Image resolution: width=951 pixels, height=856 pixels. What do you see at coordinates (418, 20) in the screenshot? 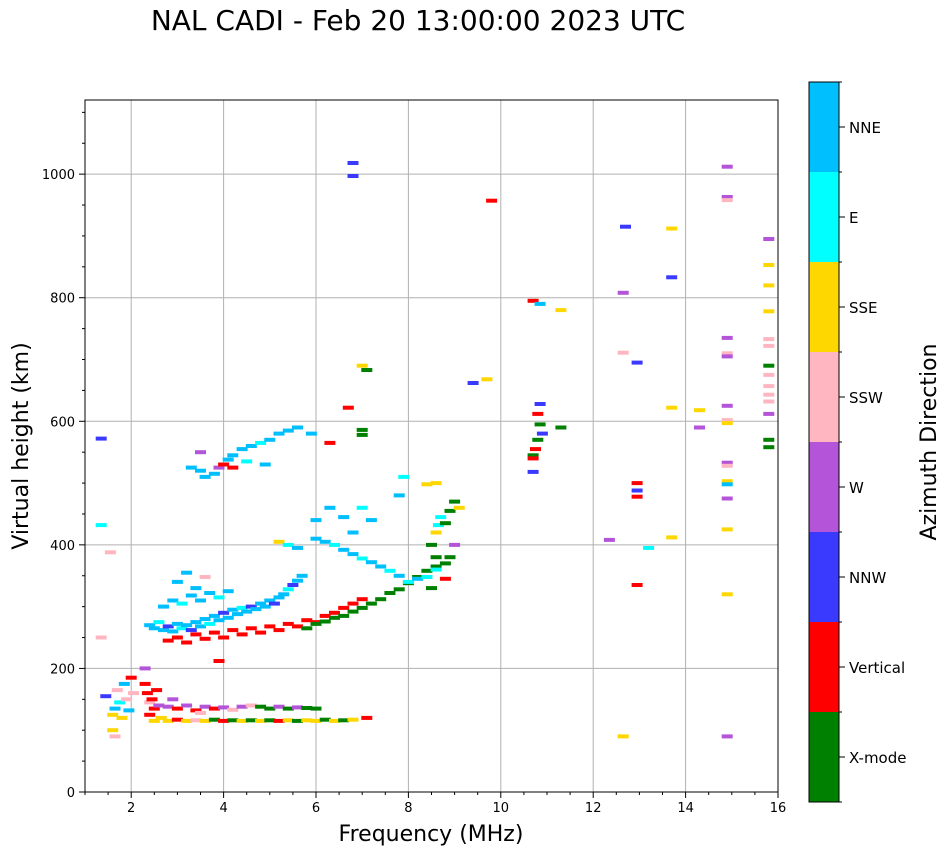
I see `chart-title: NAL CADI - Feb 20 13:00:00 2023 UTC` at bounding box center [418, 20].